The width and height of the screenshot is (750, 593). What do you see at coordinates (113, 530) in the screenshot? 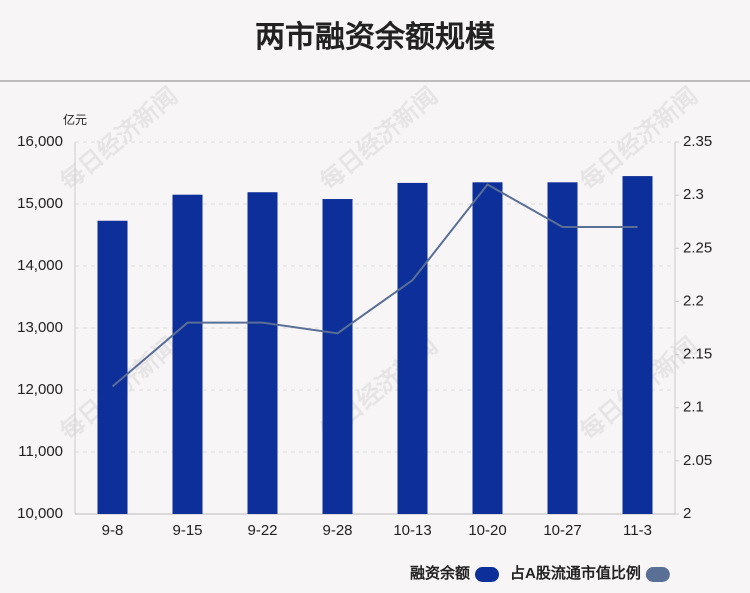
I see `x-tick-label: 9-8` at bounding box center [113, 530].